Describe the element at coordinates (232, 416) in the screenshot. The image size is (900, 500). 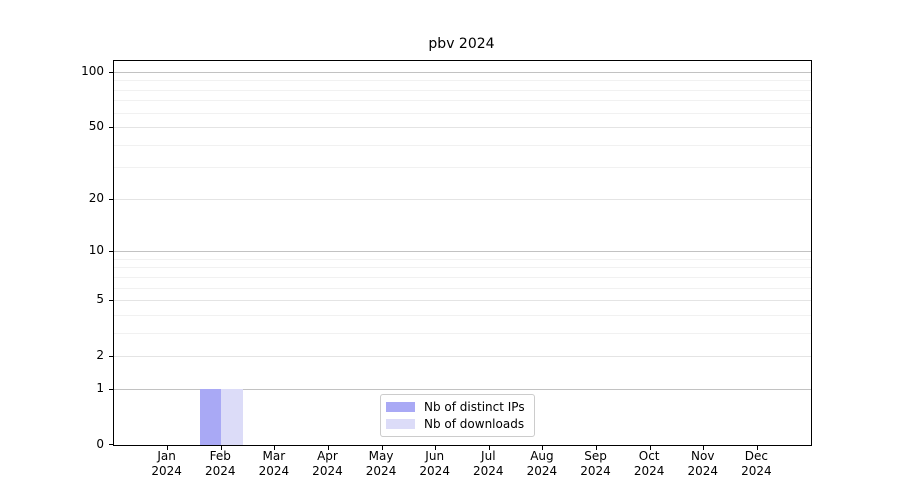
I see `bar-downloads` at that location.